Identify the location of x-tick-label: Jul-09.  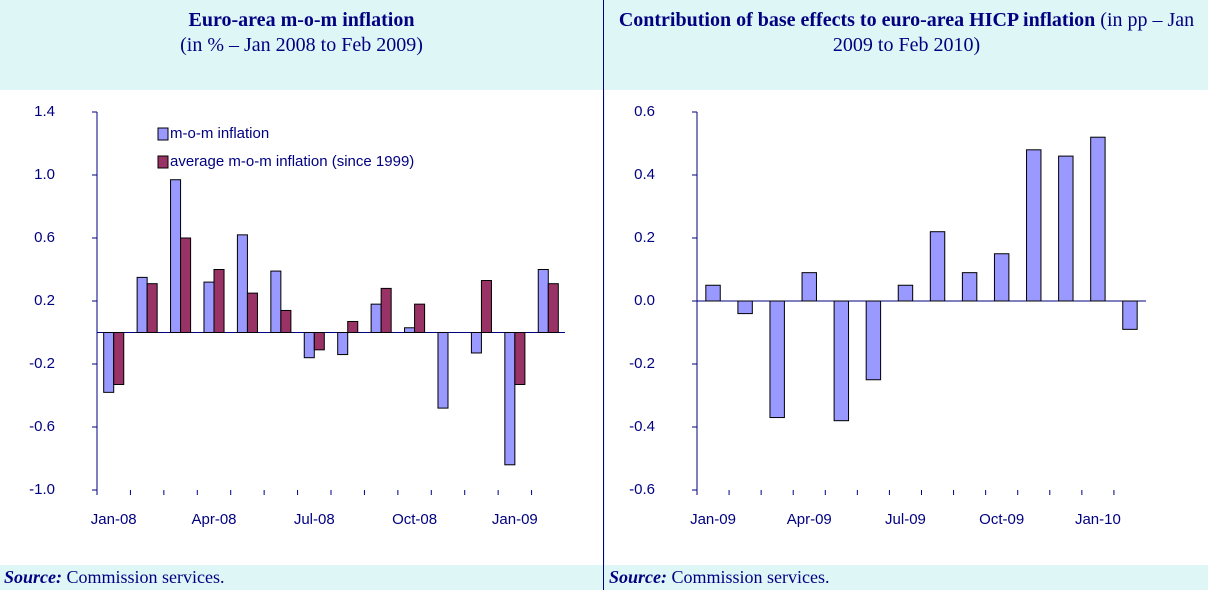
(905, 519).